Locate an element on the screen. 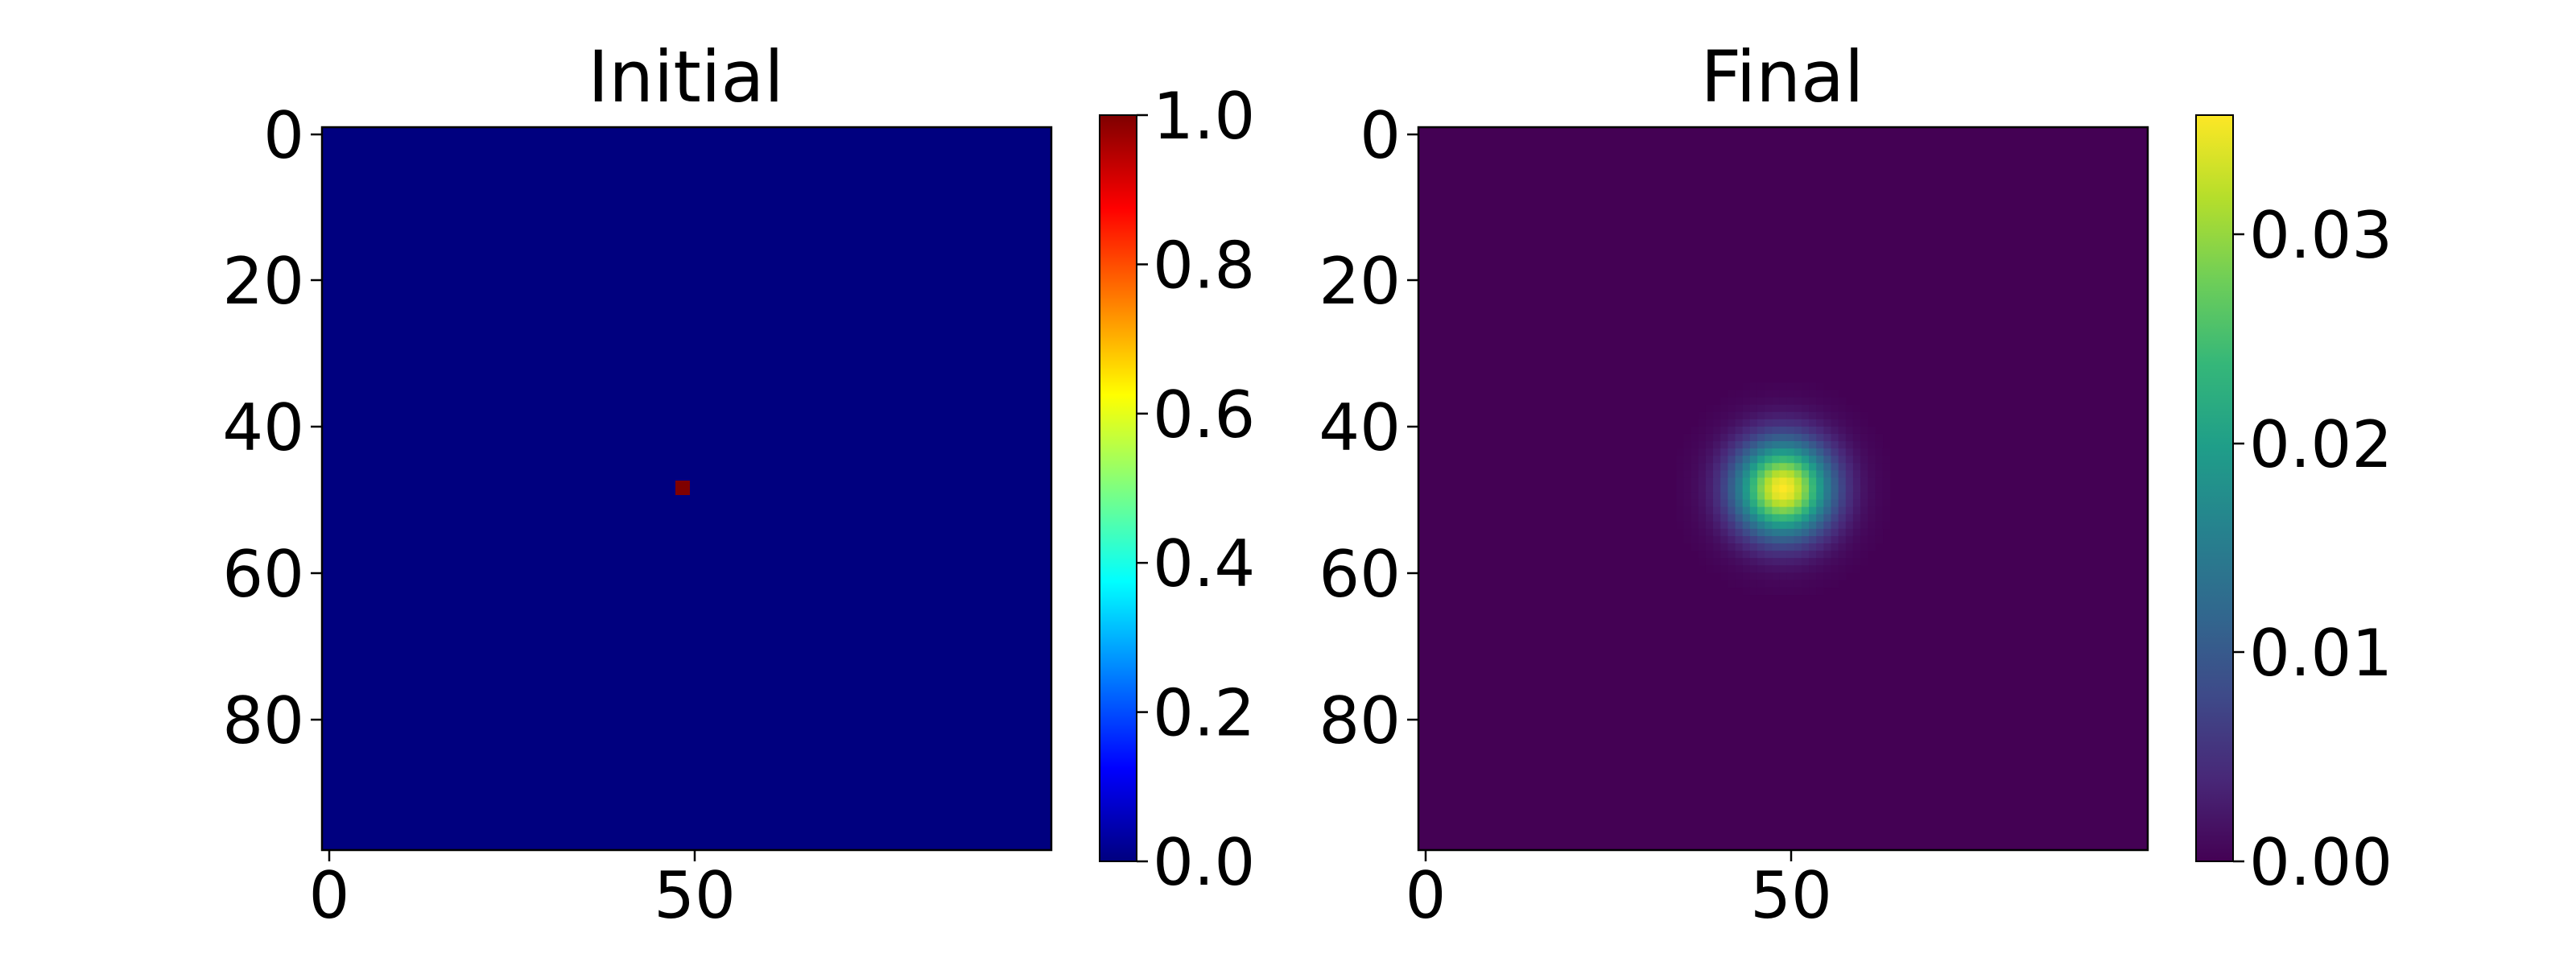 The image size is (2576, 966). initial-y-tick-label: 80 is located at coordinates (263, 720).